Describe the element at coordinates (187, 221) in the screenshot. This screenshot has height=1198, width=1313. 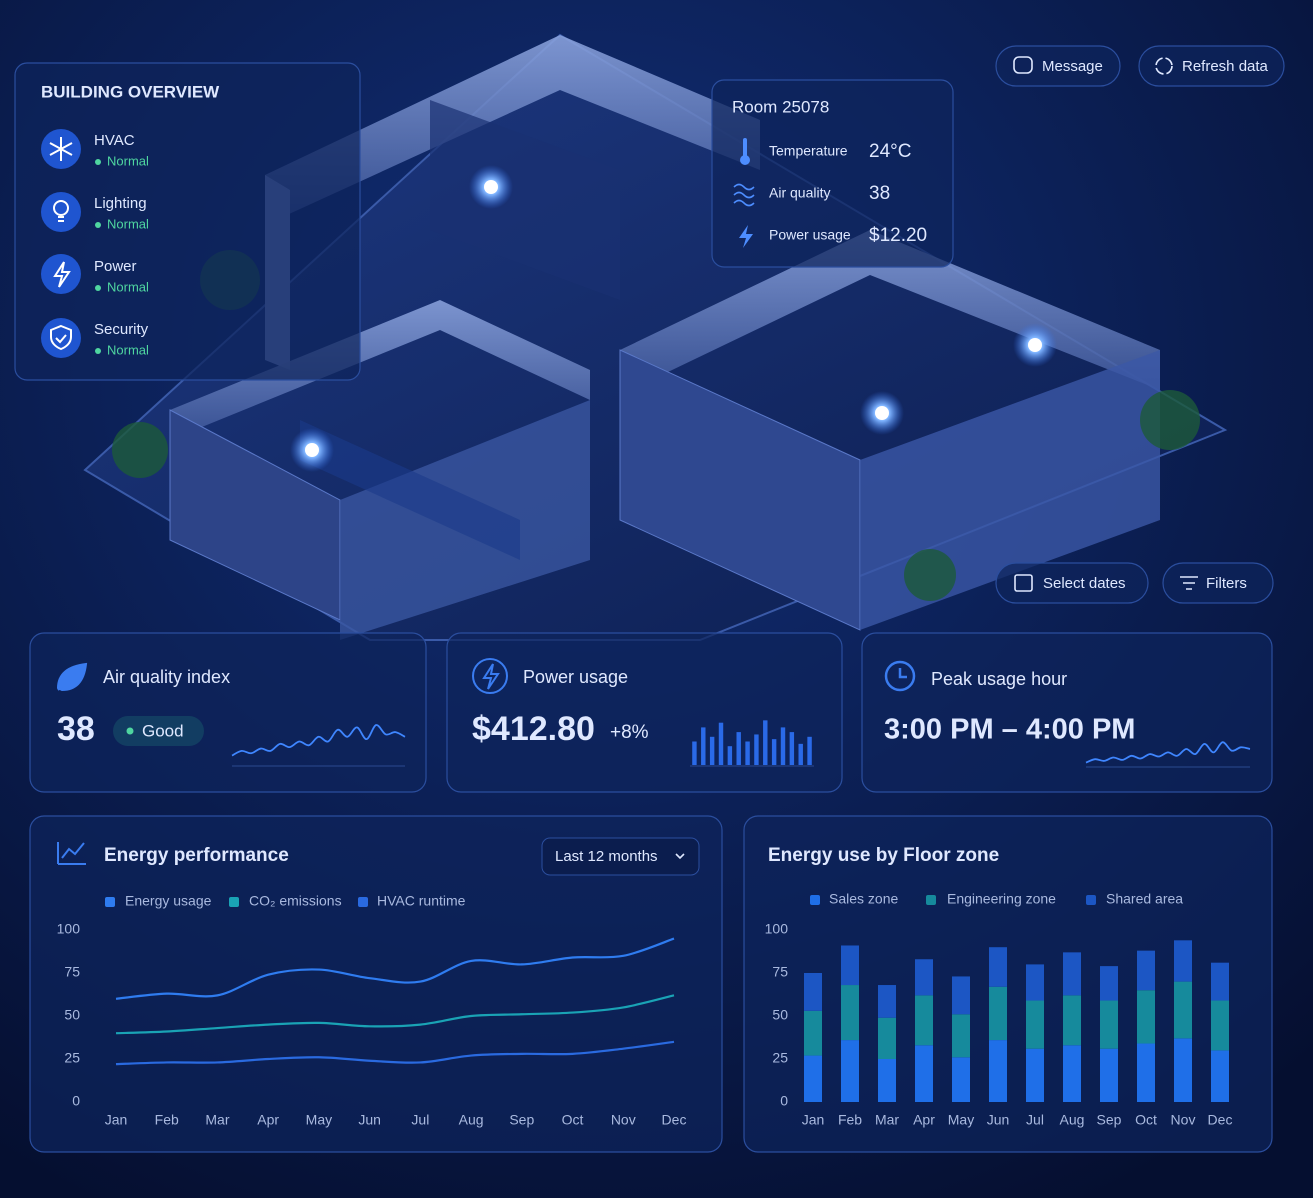
I see `overview-panel: BUILDING OVERVIEW` at that location.